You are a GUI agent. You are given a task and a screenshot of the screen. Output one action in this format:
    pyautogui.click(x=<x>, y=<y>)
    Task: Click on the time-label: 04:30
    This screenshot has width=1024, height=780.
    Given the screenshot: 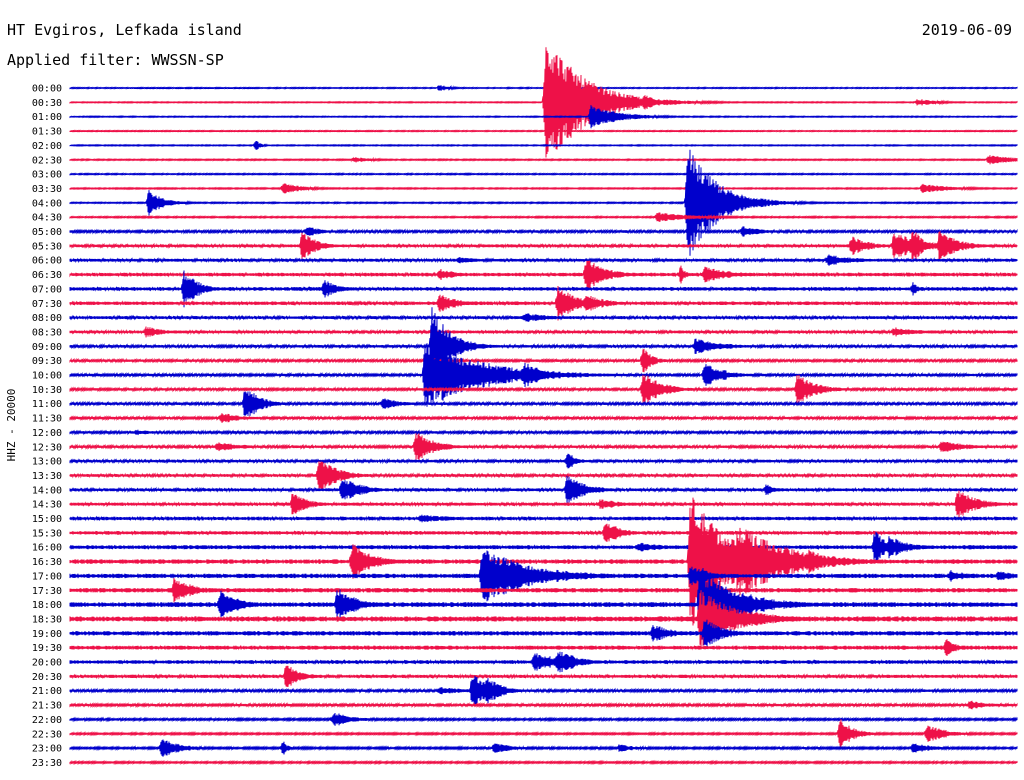 What is the action you would take?
    pyautogui.click(x=47, y=218)
    